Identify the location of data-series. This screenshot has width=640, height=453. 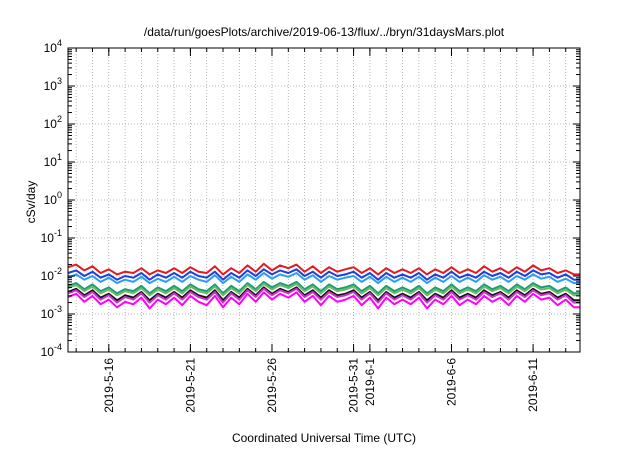
(323, 286).